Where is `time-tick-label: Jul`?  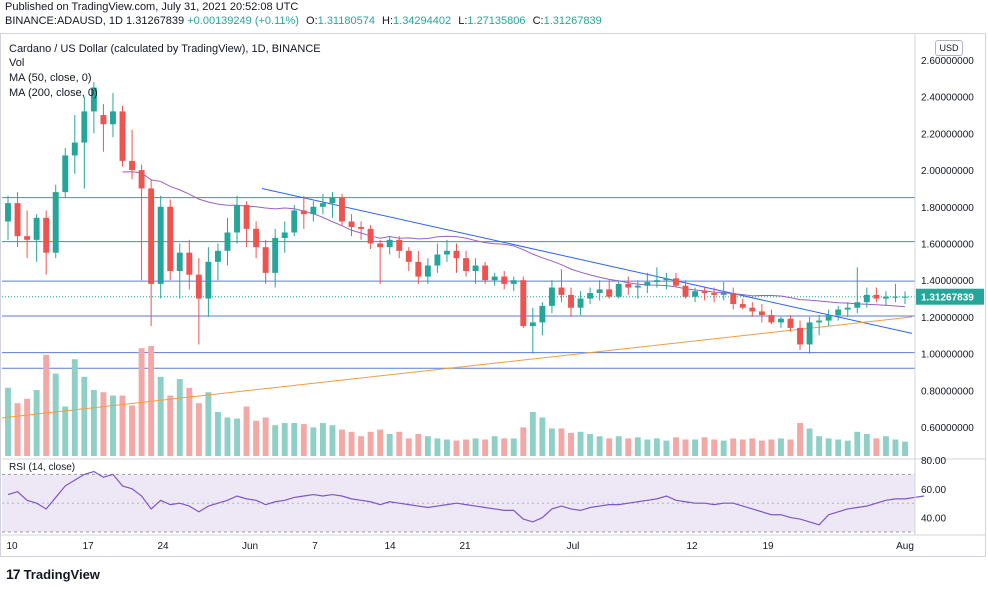 time-tick-label: Jul is located at coordinates (573, 546).